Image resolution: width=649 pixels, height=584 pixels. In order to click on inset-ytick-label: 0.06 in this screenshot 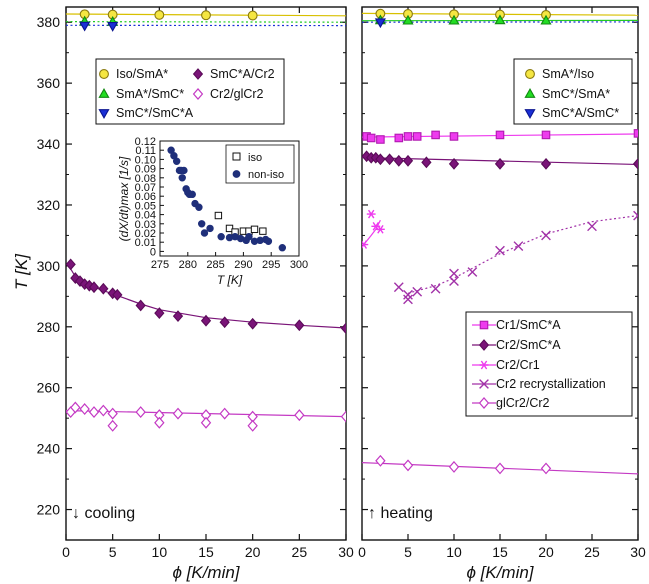, I will do `click(145, 197)`.